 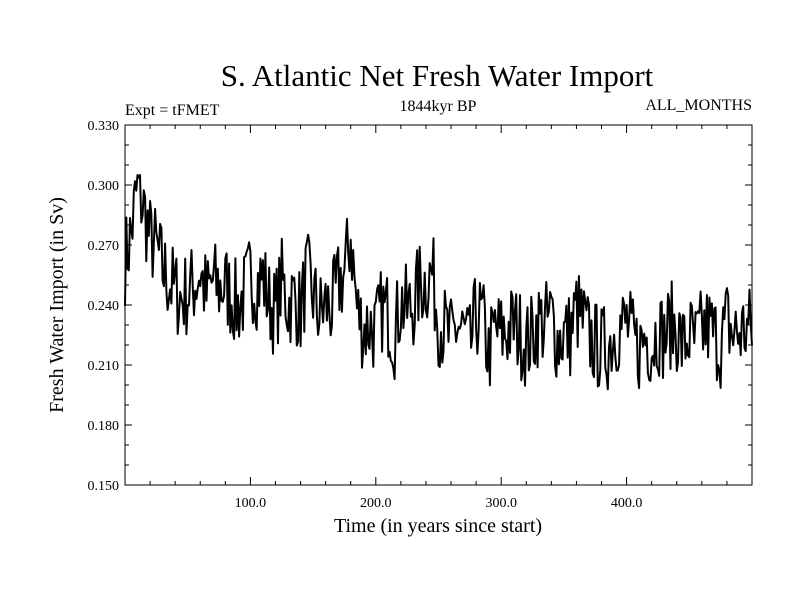 I want to click on x-tick-labels: 100.0 200.0 300.0 400.0, so click(x=439, y=503).